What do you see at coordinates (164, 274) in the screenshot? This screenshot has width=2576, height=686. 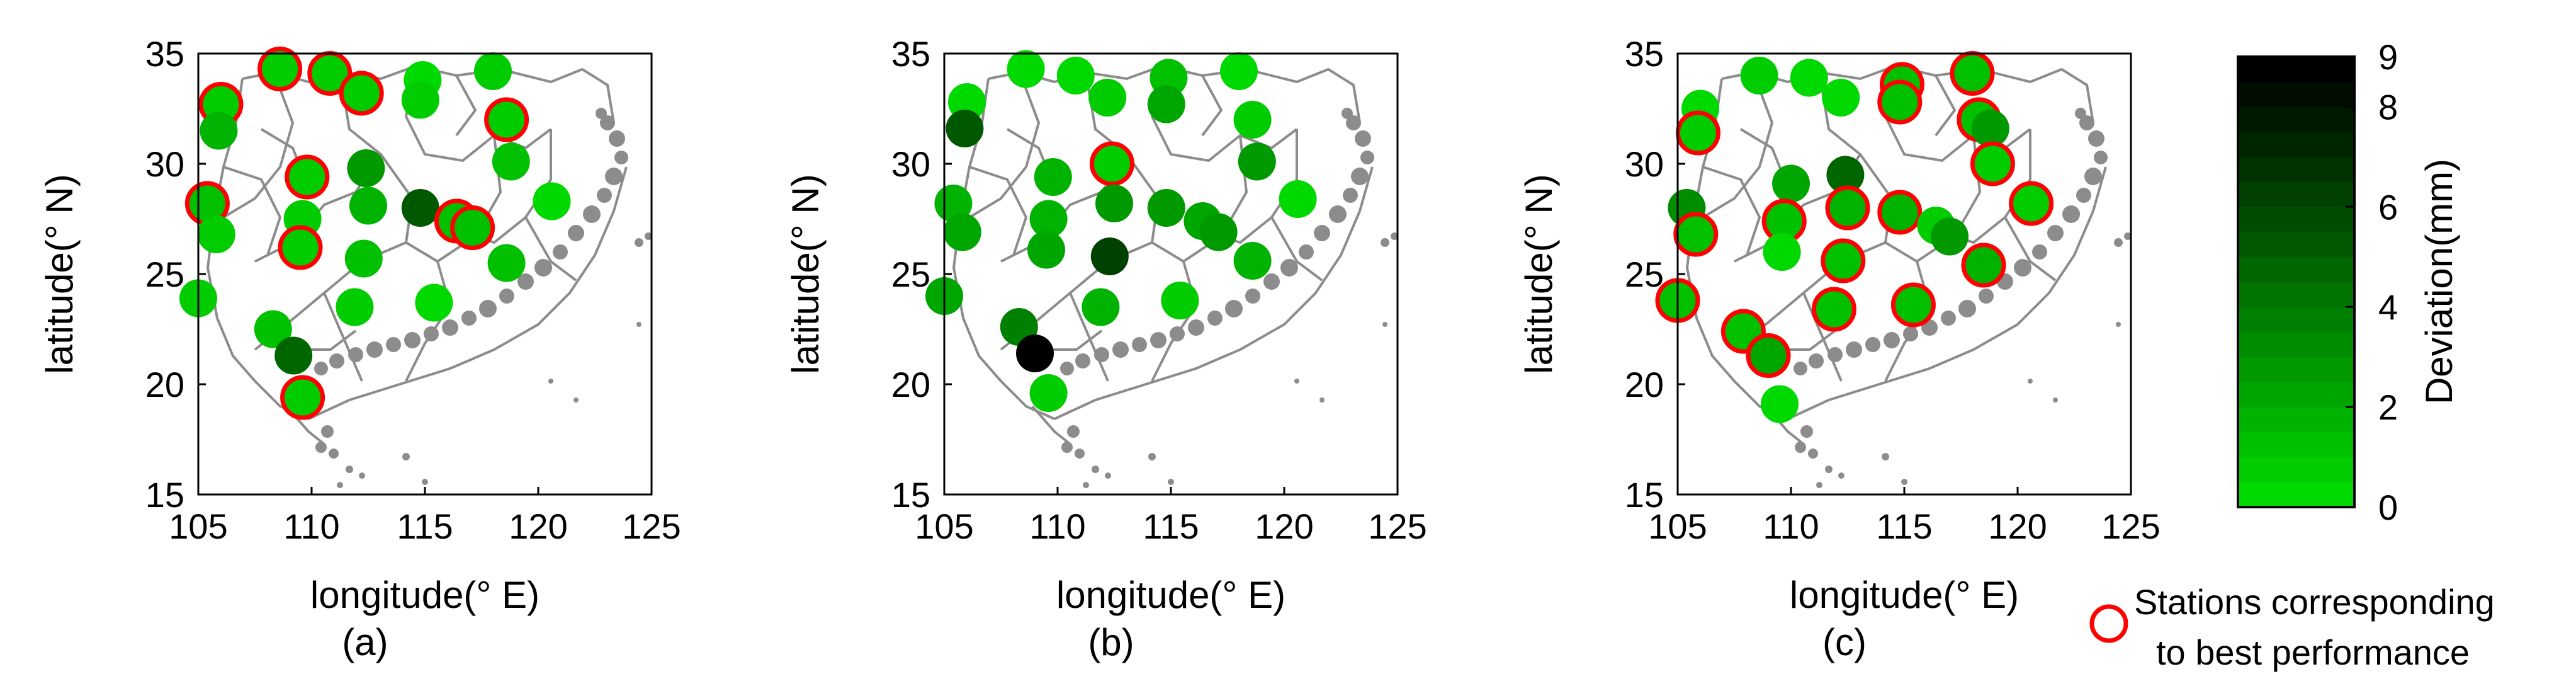 I see `y-tick-label: 25` at bounding box center [164, 274].